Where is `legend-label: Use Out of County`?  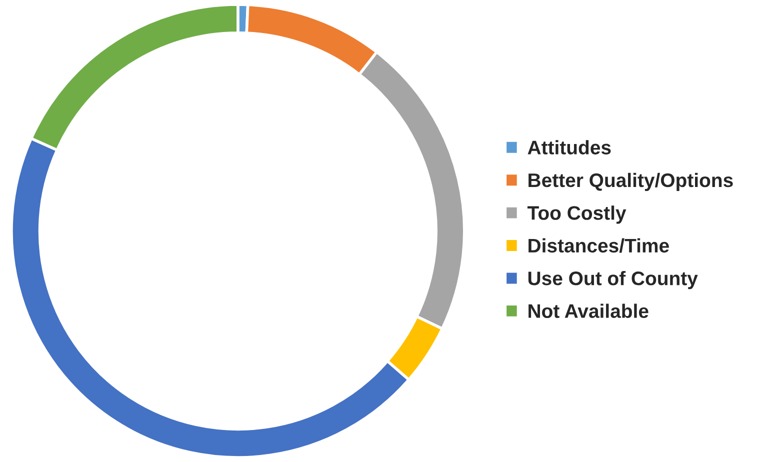
legend-label: Use Out of County is located at coordinates (613, 280).